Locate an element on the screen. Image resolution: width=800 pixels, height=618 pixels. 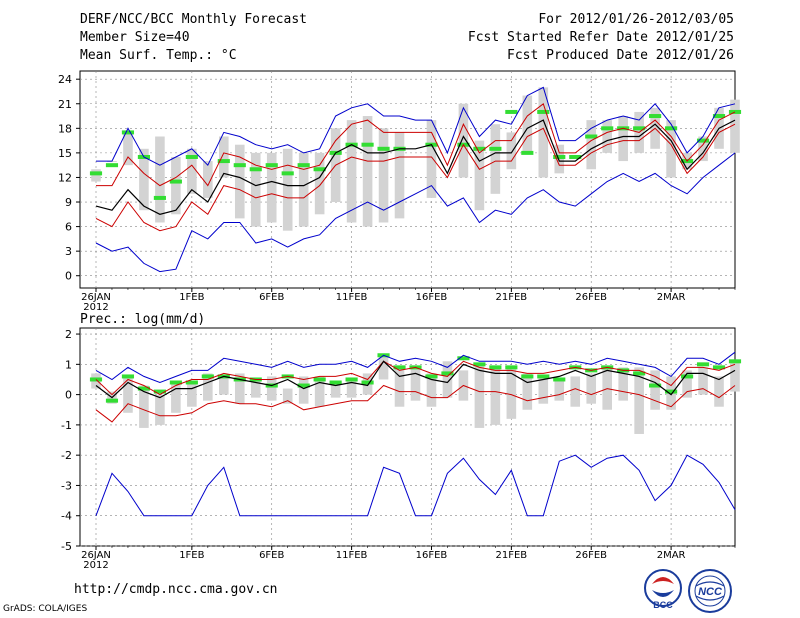
y-tick-label: 1 is located at coordinates (68, 364).